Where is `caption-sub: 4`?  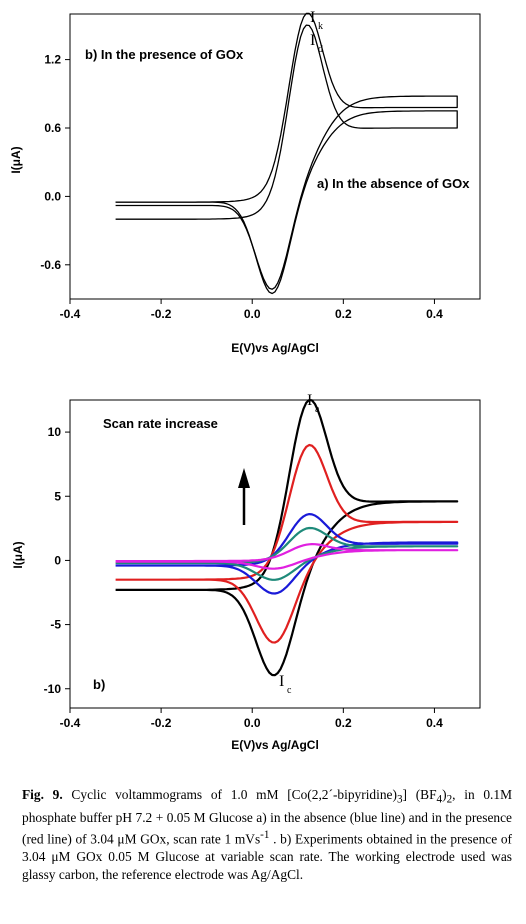
caption-sub: 4 is located at coordinates (439, 799).